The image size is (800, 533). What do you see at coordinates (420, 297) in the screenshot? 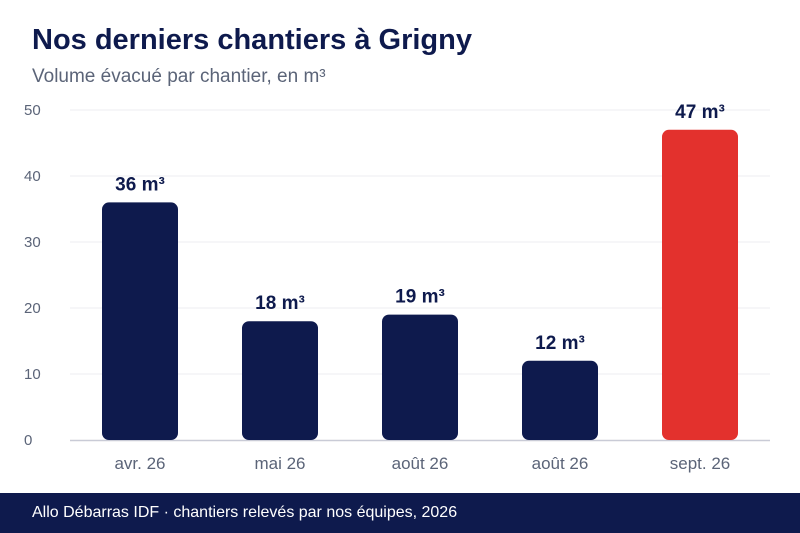
I see `bar-value-label: 19 m³` at bounding box center [420, 297].